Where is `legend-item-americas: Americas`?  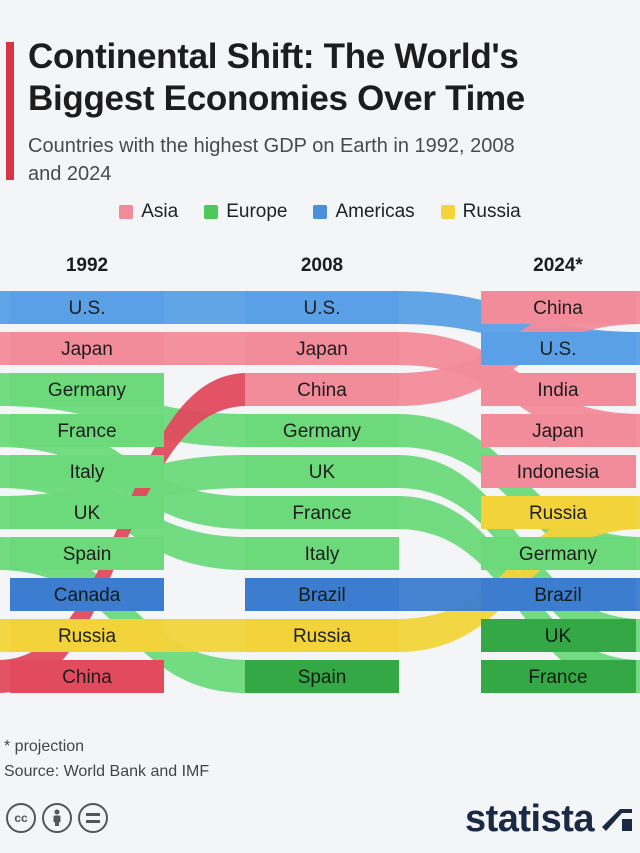 legend-item-americas: Americas is located at coordinates (364, 212).